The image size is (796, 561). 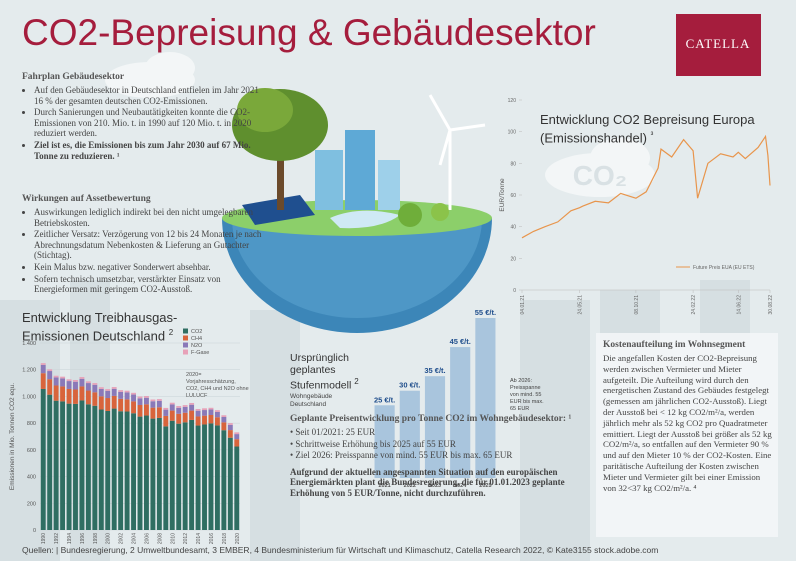 What do you see at coordinates (674, 345) in the screenshot?
I see `heading: Kostenaufteilung im Wohnsegment` at bounding box center [674, 345].